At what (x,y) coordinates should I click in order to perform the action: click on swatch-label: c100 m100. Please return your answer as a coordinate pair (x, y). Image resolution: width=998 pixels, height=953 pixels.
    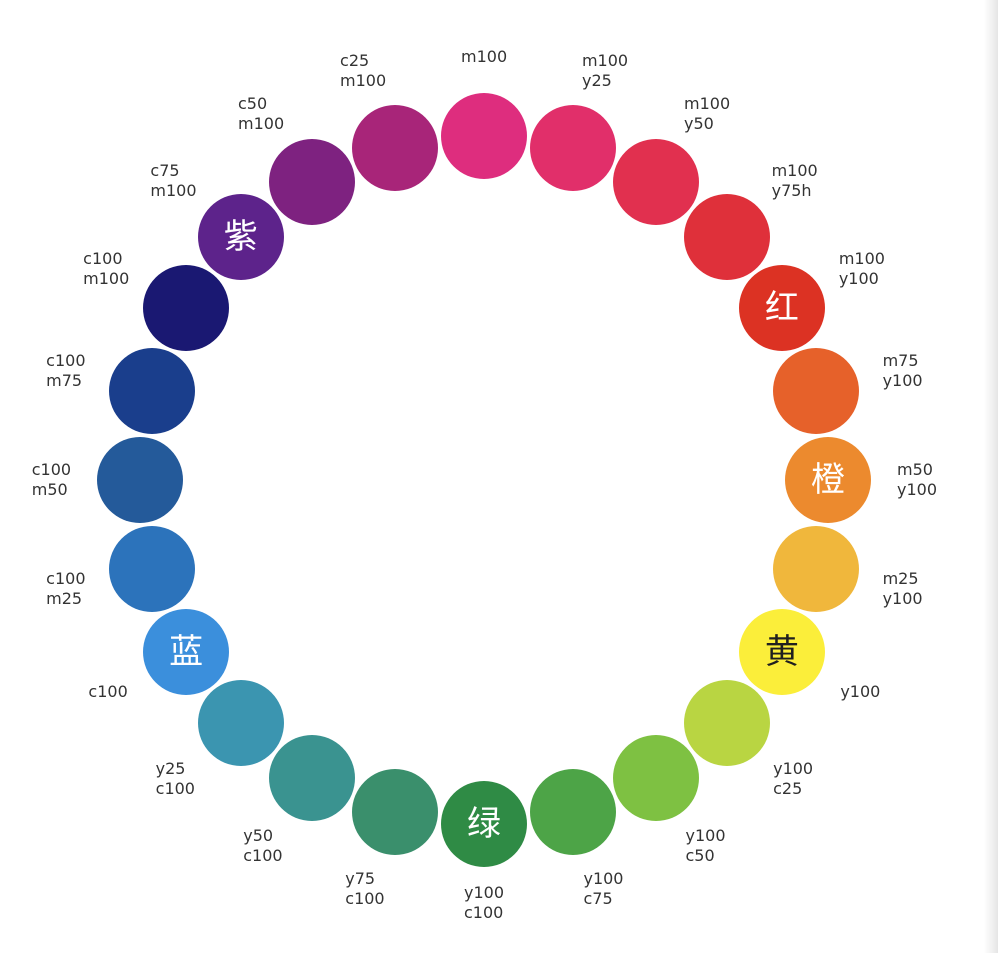
    Looking at the image, I should click on (106, 269).